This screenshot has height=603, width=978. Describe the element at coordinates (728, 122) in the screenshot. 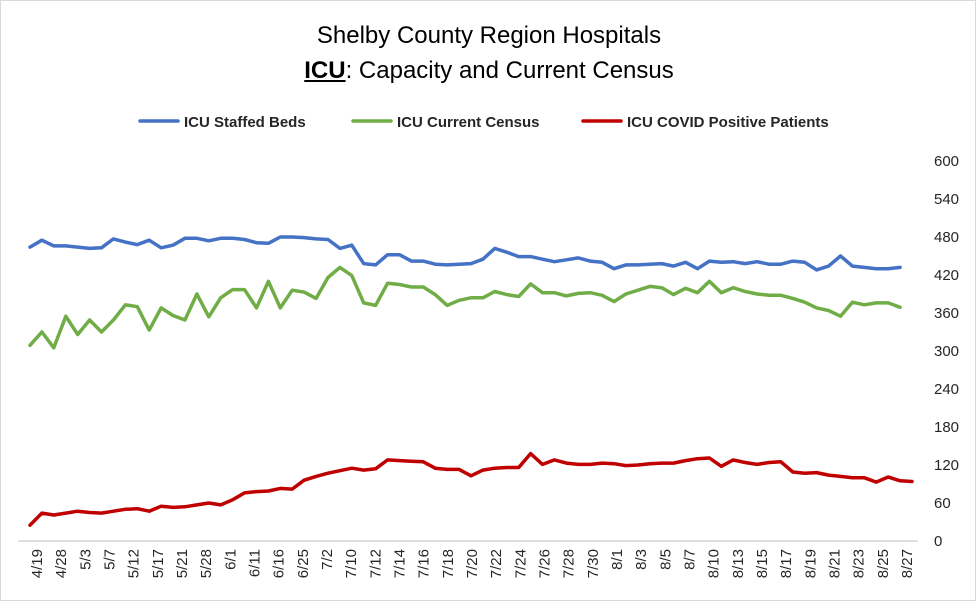

I see `legend-entry: ICU COVID Positive Patients` at that location.